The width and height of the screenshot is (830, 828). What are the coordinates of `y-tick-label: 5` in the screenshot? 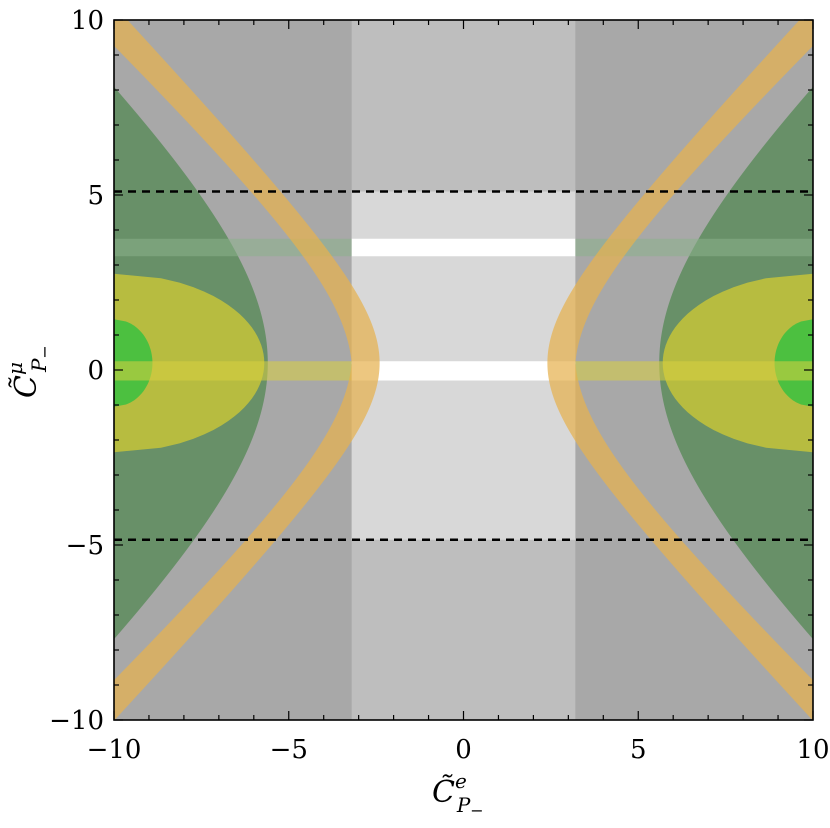 It's located at (95, 196).